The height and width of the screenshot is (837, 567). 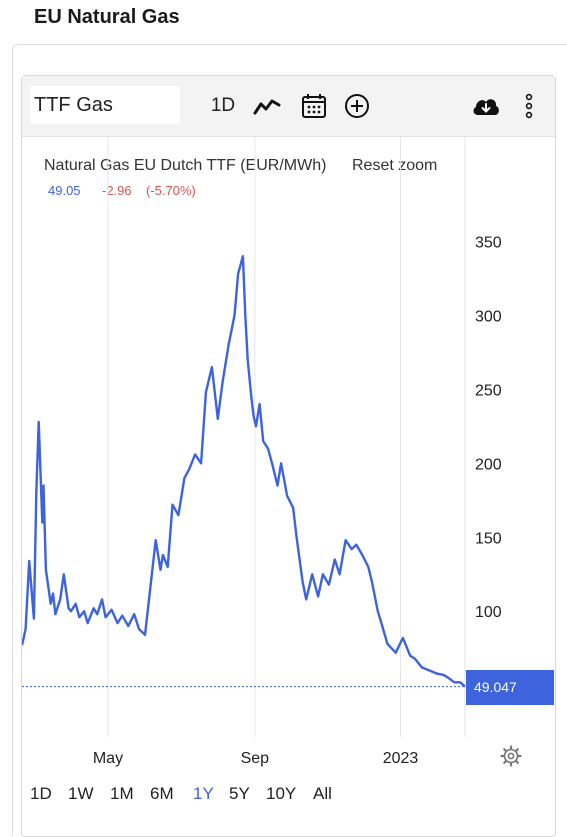 What do you see at coordinates (281, 793) in the screenshot?
I see `range-button-10y: 10Y` at bounding box center [281, 793].